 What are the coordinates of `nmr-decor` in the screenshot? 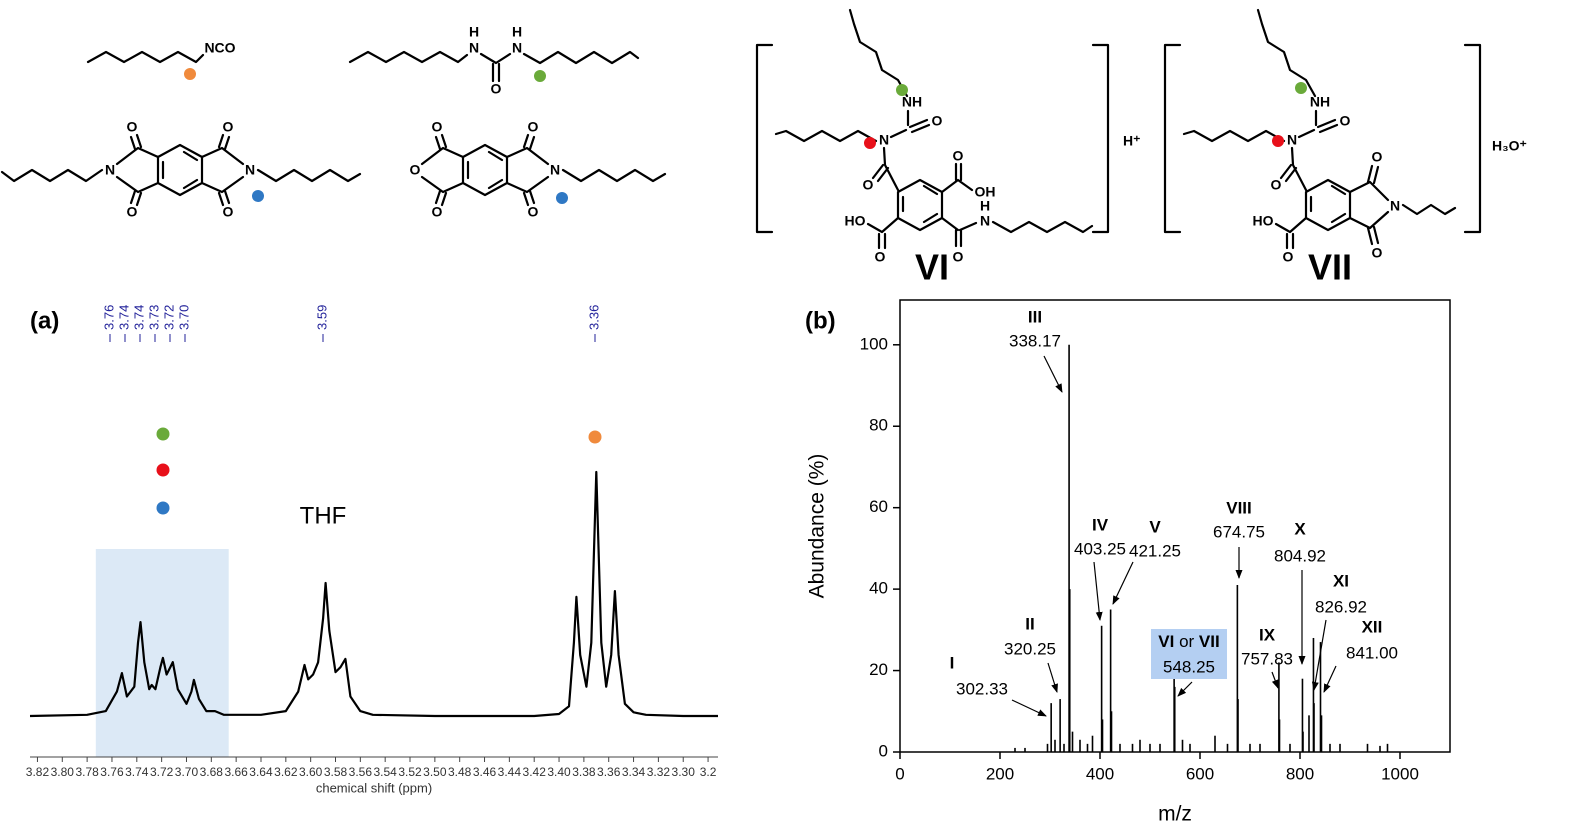 It's located at (379, 471).